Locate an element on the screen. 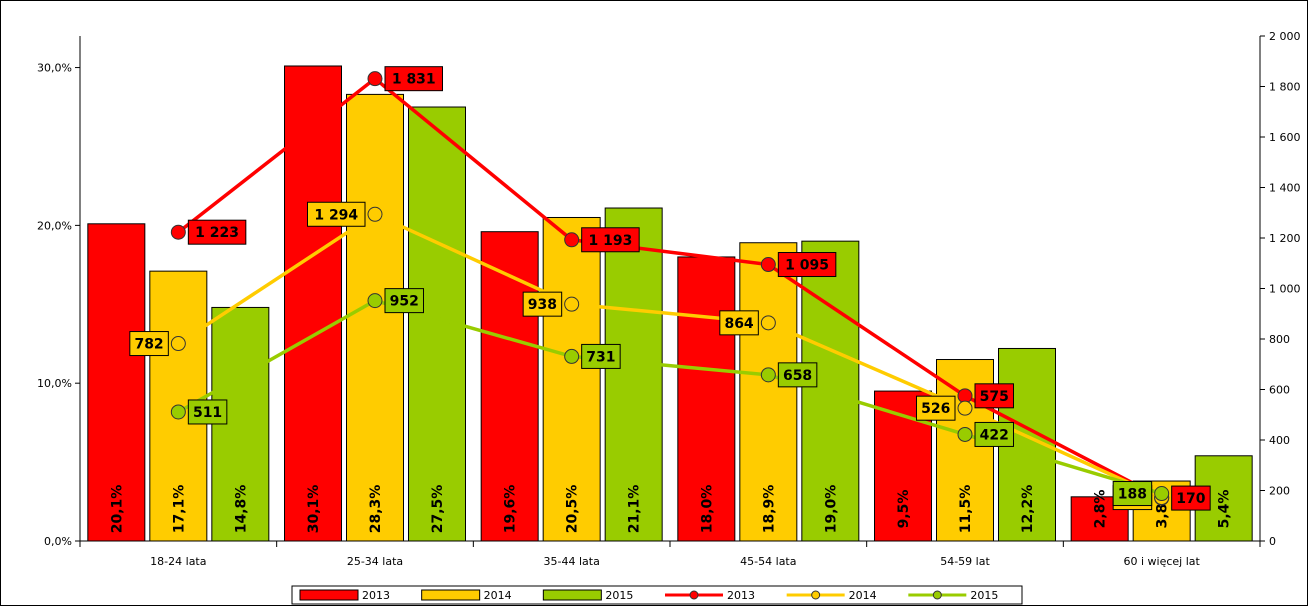 This screenshot has width=1308, height=606. y-right-tick-label: 1 800 is located at coordinates (1285, 87).